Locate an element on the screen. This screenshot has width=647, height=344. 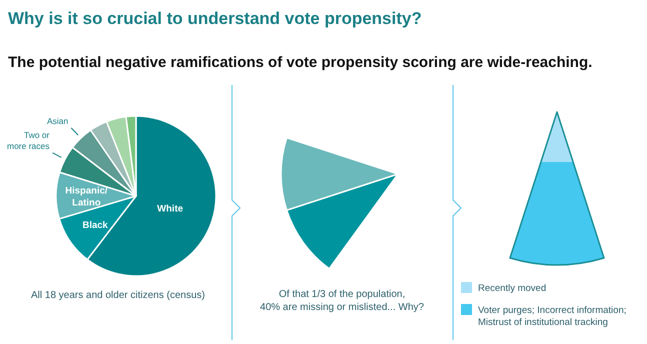
slice-label: Hispanic/Latino is located at coordinates (86, 197).